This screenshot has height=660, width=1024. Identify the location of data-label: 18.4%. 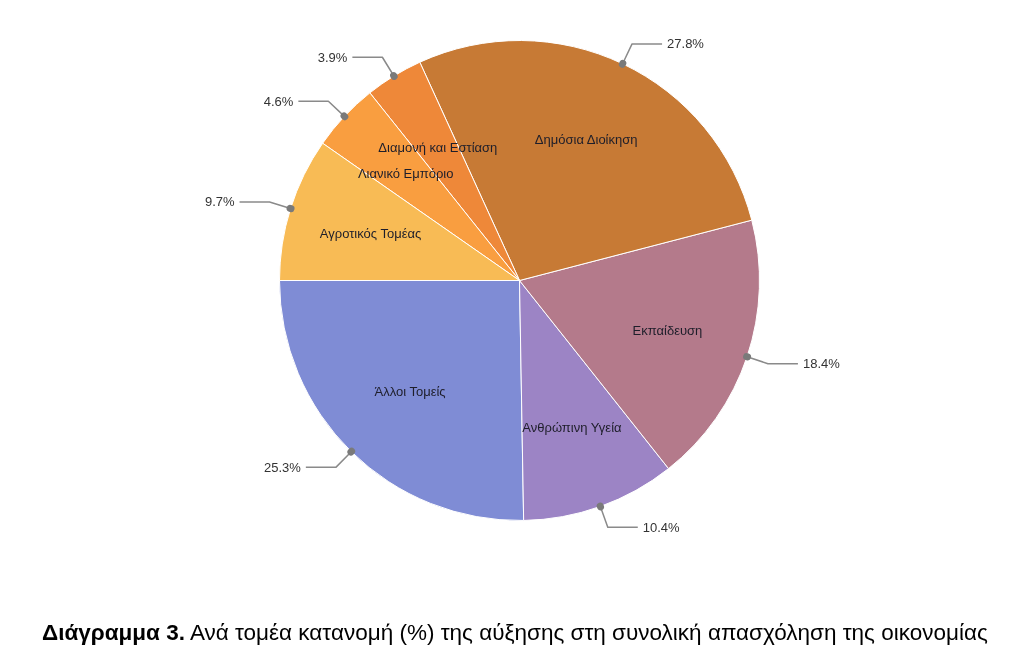
(821, 364).